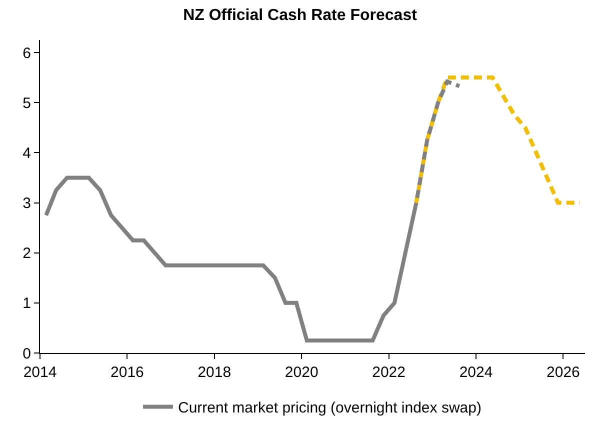  I want to click on x-tick-label: 2020, so click(301, 372).